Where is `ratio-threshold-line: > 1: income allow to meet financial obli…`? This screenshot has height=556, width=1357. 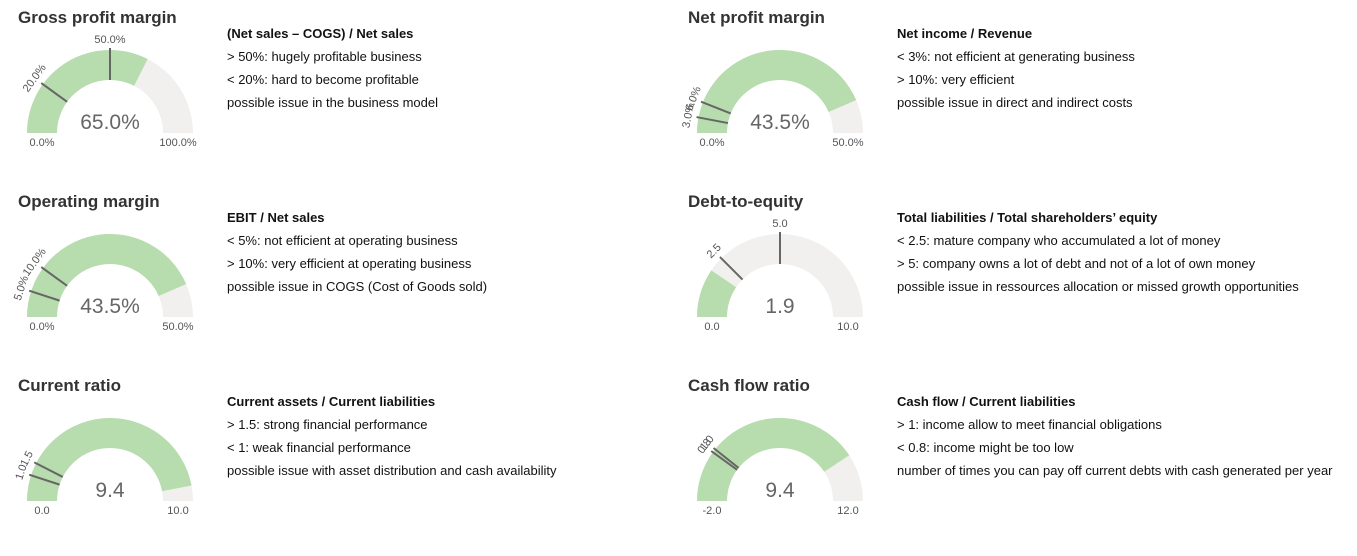
ratio-threshold-line: > 1: income allow to meet financial obli… is located at coordinates (1029, 424).